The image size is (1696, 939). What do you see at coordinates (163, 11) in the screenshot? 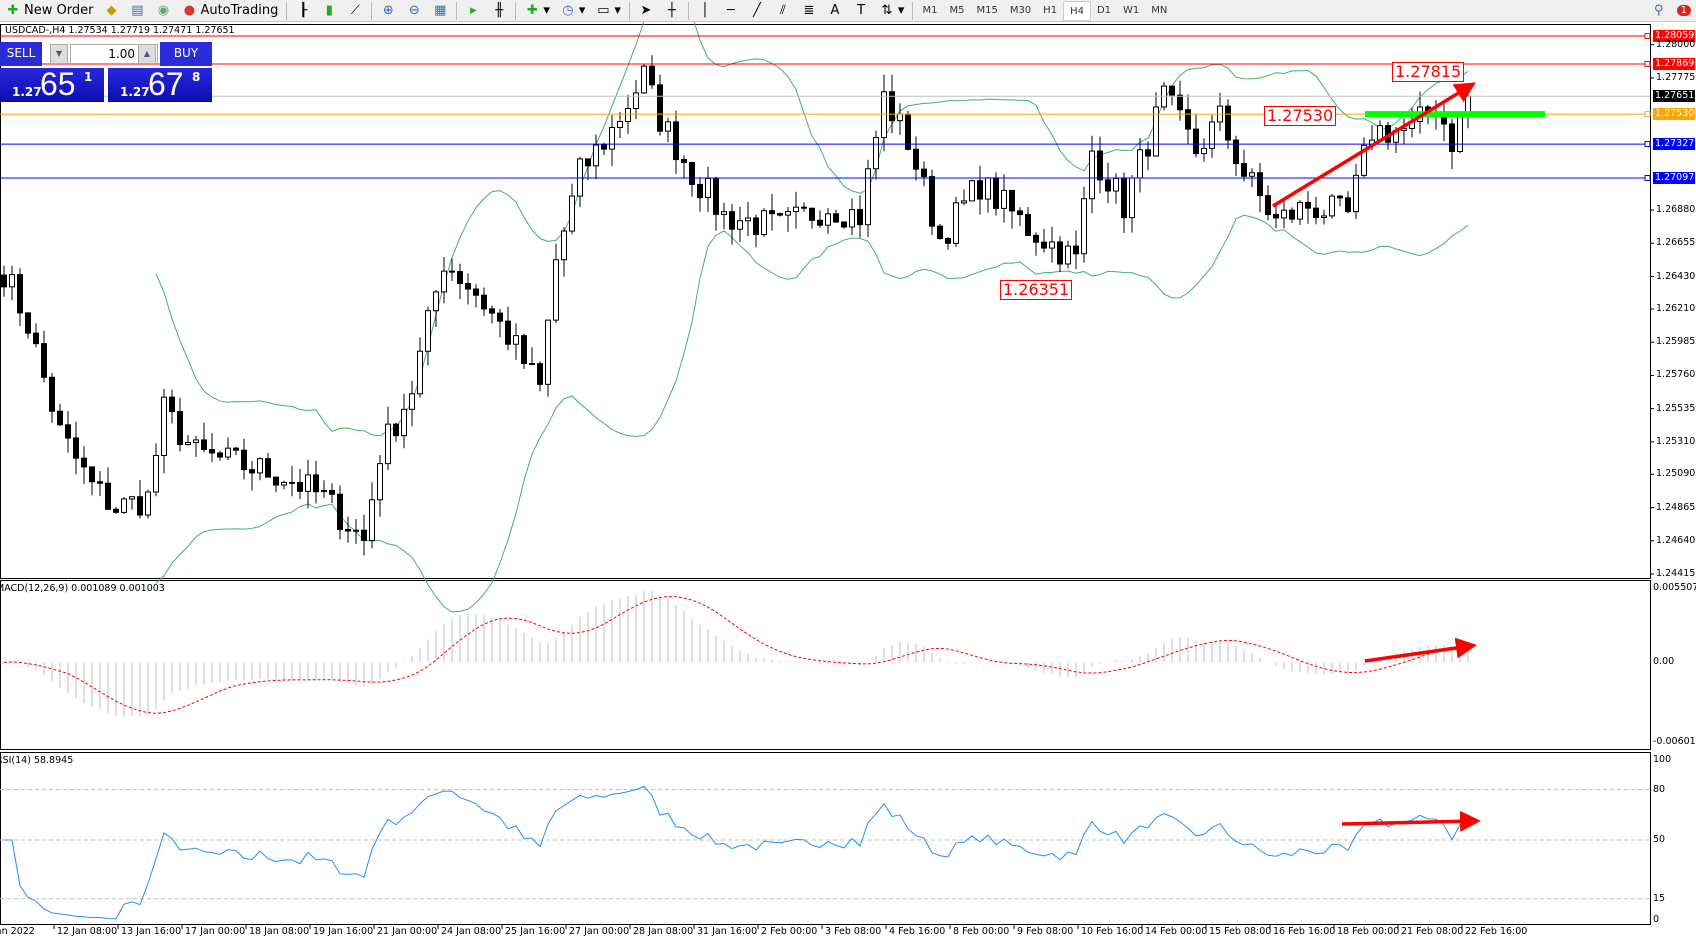
I see `signals-button: ◉` at bounding box center [163, 11].